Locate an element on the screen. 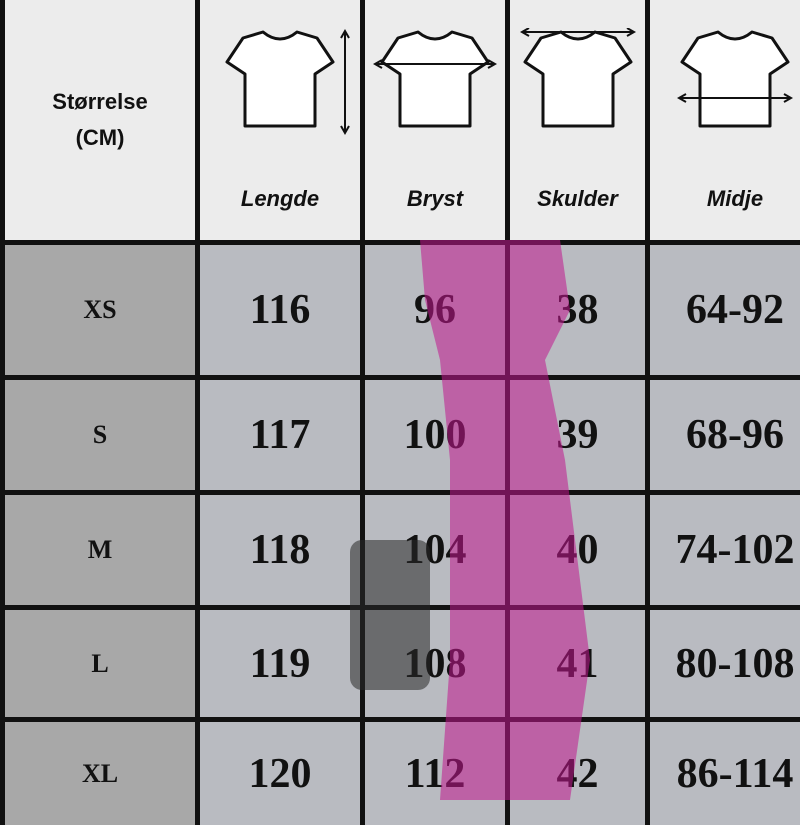 This screenshot has width=800, height=825. tshirt-length-icon is located at coordinates (287, 82).